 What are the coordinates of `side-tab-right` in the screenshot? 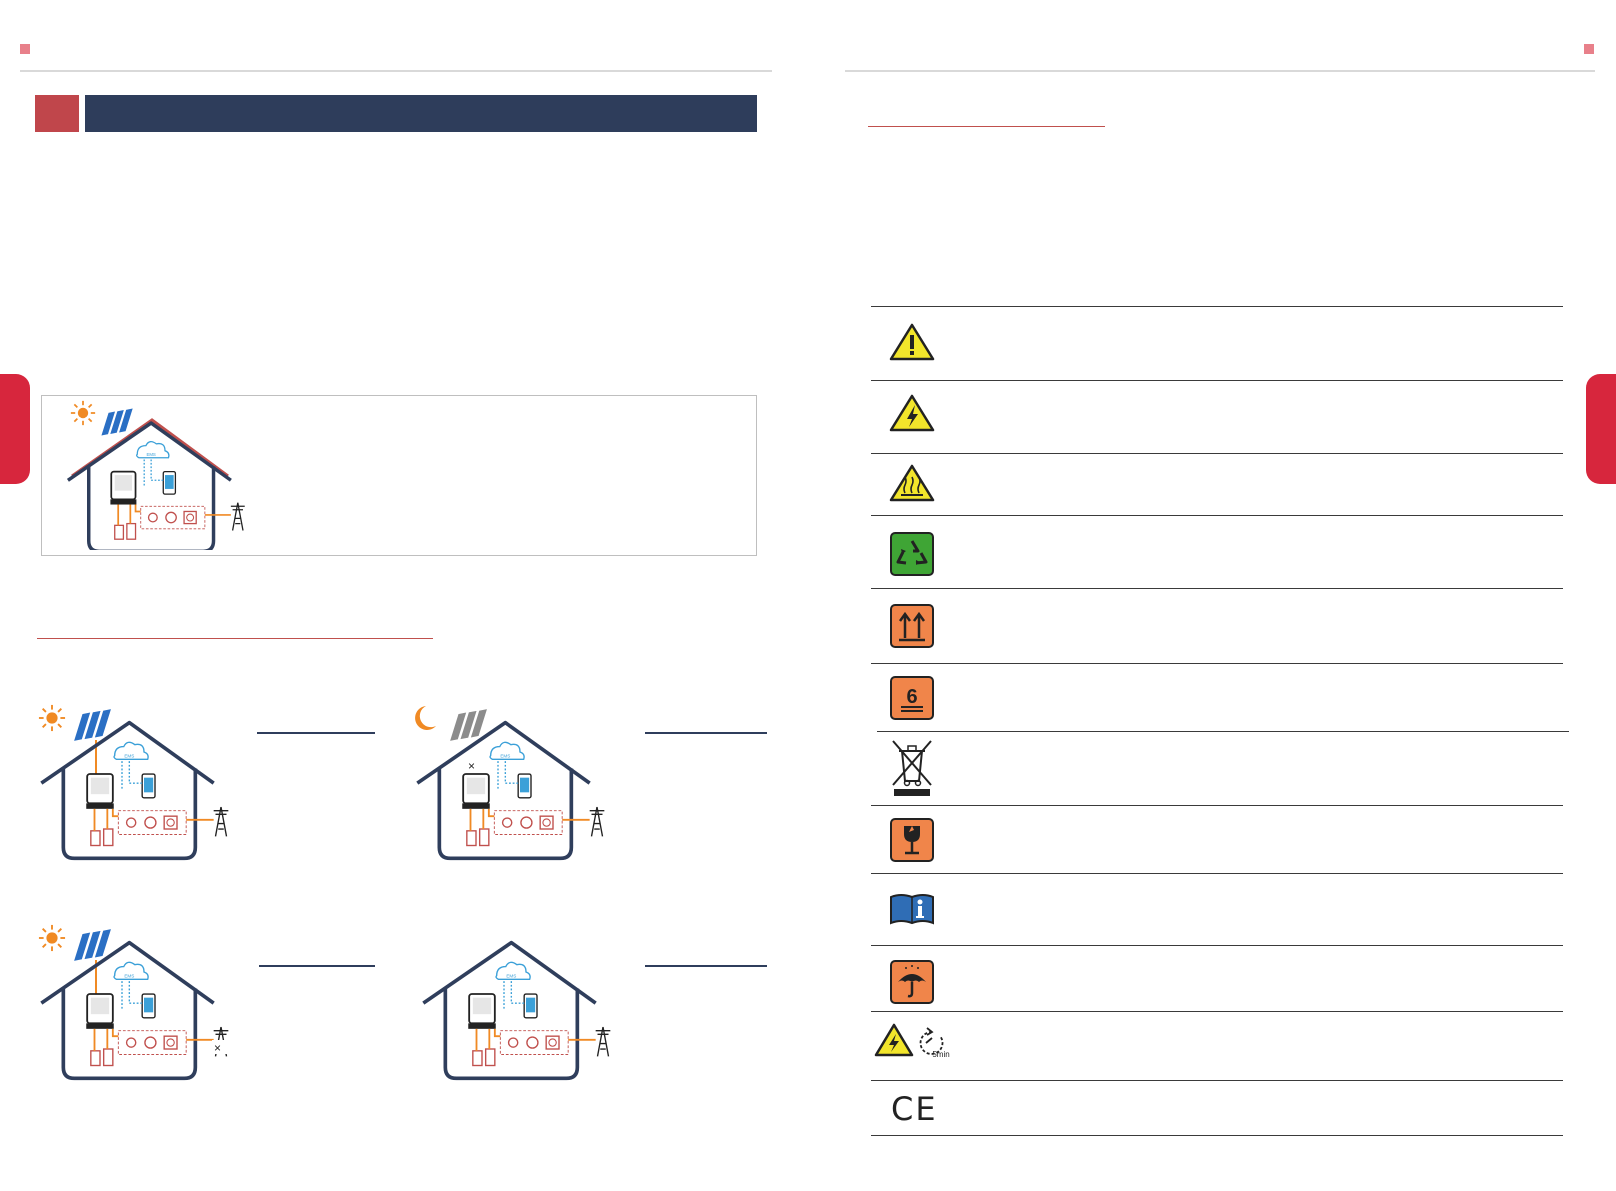 It's located at (1601, 429).